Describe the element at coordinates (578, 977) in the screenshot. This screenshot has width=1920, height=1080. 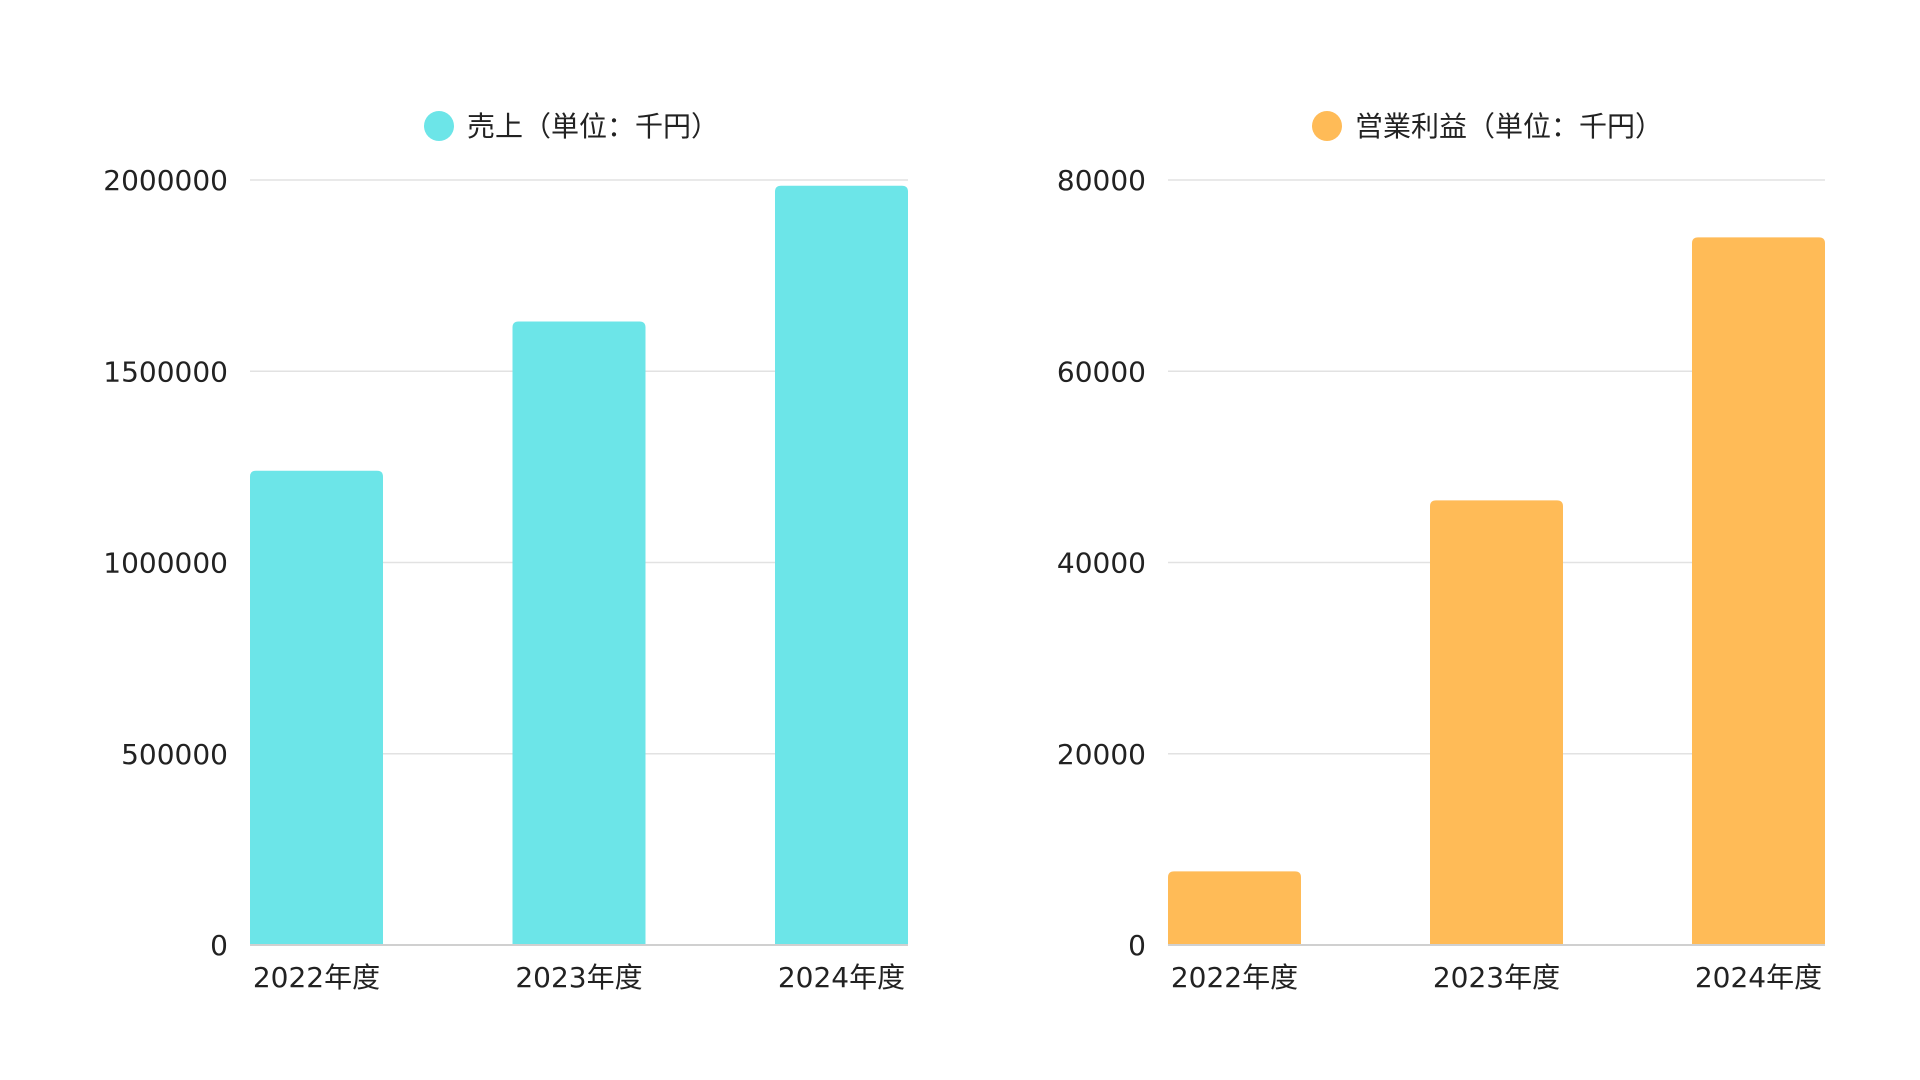
I see `x-tick-label-sales-1: 2023年度` at that location.